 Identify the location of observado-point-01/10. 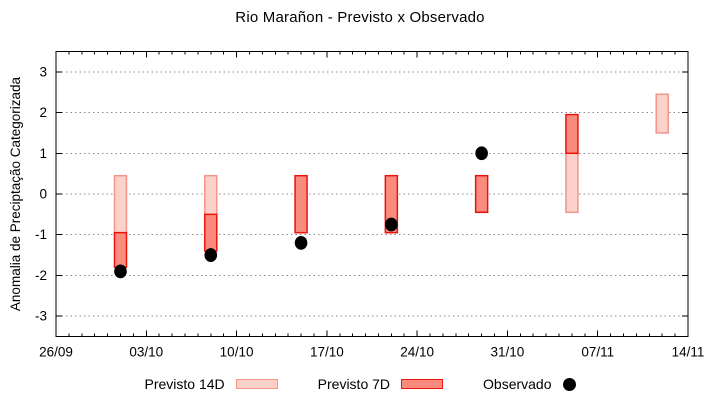
(120, 271).